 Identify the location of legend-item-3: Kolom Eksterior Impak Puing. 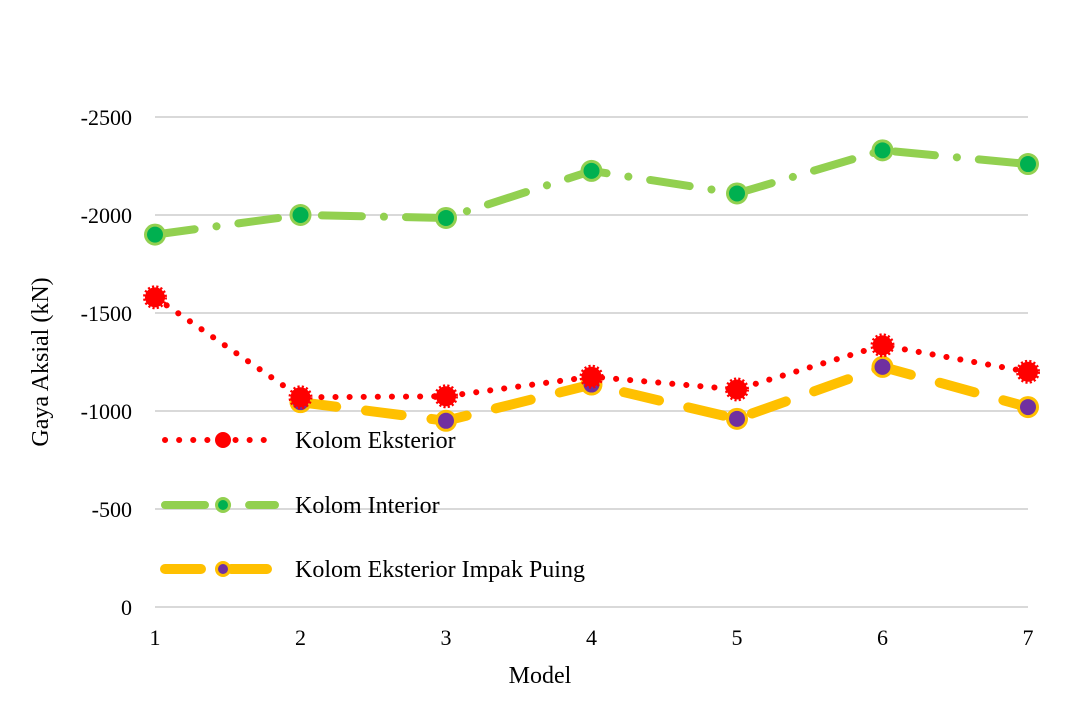
(372, 570).